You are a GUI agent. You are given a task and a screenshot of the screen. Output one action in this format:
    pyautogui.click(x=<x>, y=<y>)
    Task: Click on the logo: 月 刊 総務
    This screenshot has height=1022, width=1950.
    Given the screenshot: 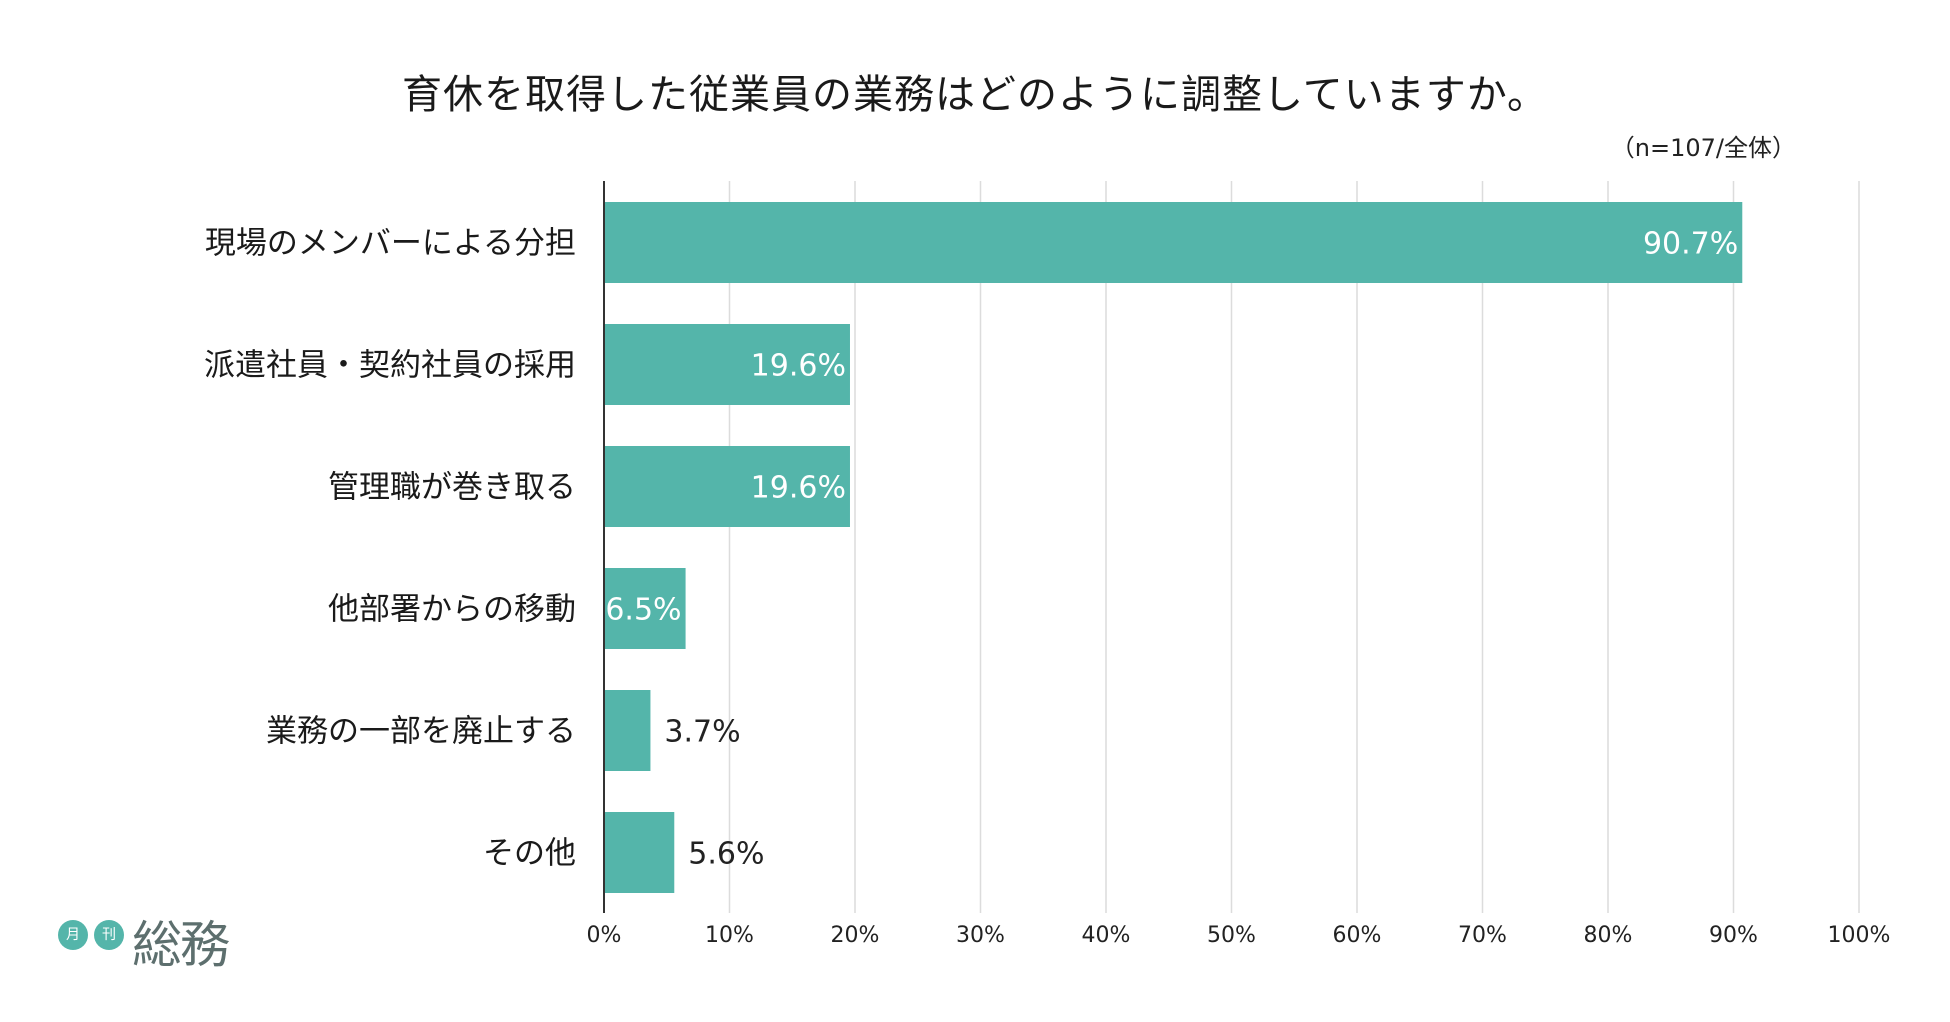 What is the action you would take?
    pyautogui.click(x=158, y=947)
    